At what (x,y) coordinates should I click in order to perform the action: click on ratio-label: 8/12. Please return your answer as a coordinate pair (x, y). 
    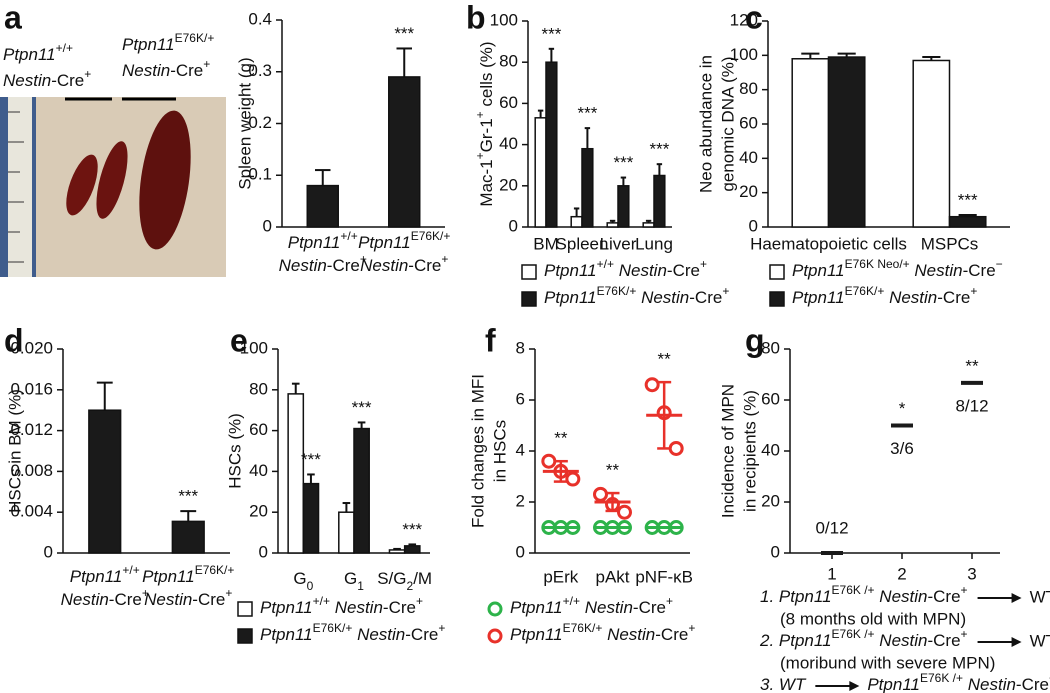
    Looking at the image, I should click on (971, 405).